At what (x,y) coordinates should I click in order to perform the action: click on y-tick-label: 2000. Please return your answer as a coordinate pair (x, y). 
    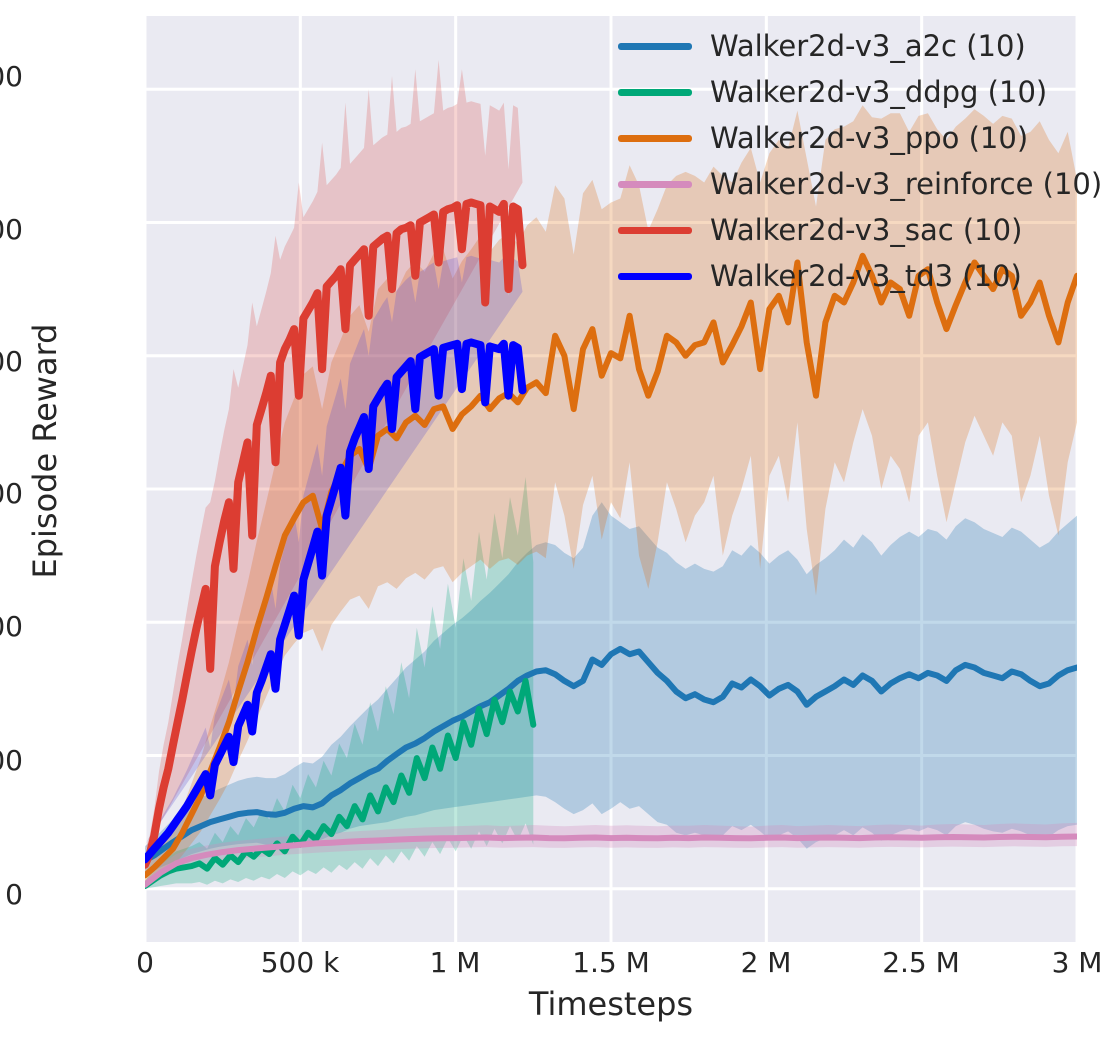
    Looking at the image, I should click on (11, 626).